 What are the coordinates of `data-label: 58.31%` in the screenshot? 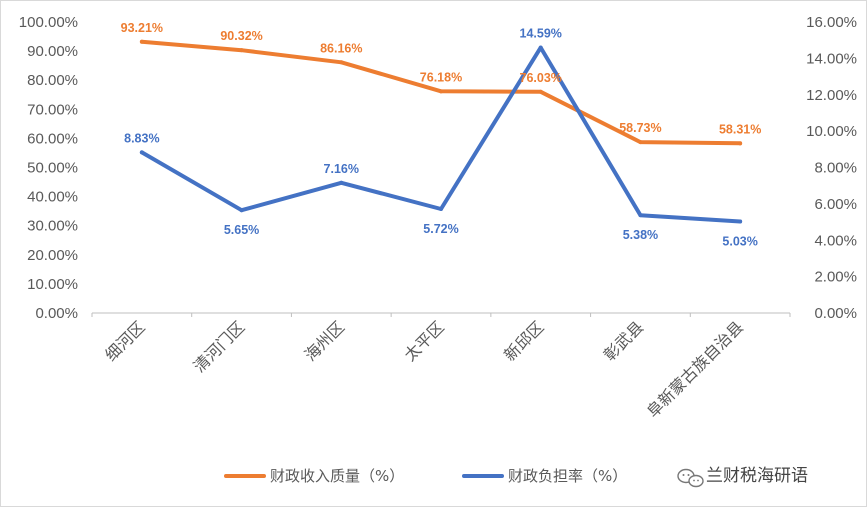 It's located at (740, 129).